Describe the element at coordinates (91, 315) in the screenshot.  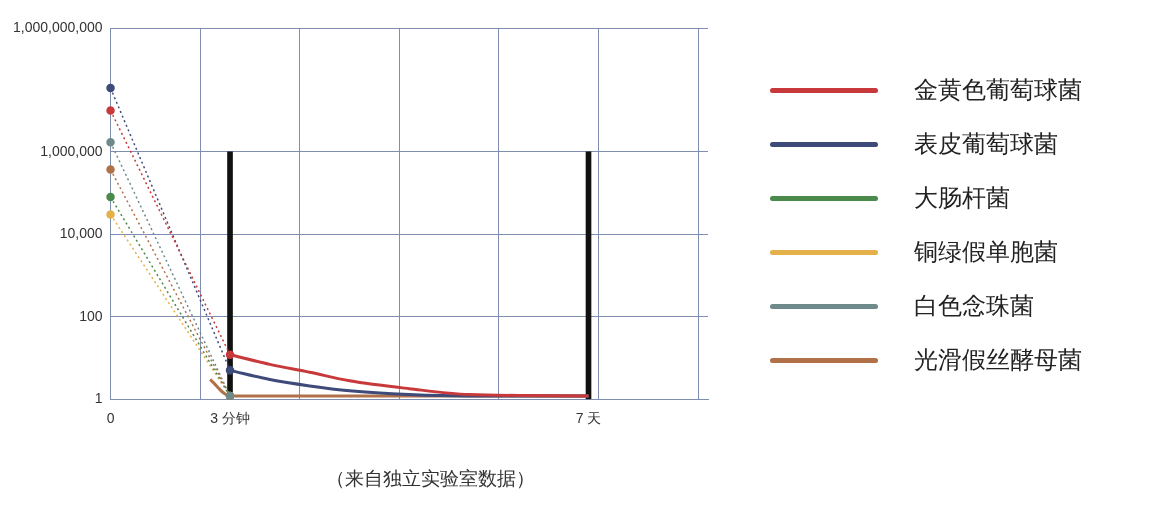
I see `y-tick-label: 100` at that location.